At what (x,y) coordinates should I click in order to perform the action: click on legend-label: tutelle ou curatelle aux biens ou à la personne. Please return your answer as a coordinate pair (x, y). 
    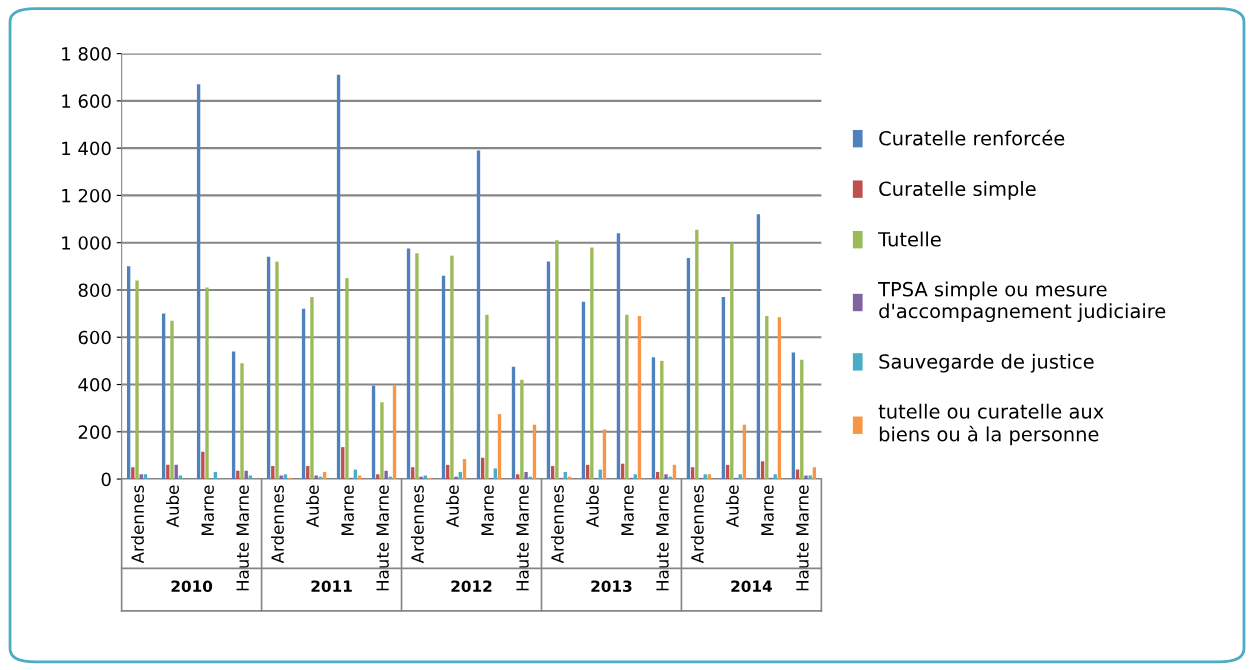
    Looking at the image, I should click on (991, 424).